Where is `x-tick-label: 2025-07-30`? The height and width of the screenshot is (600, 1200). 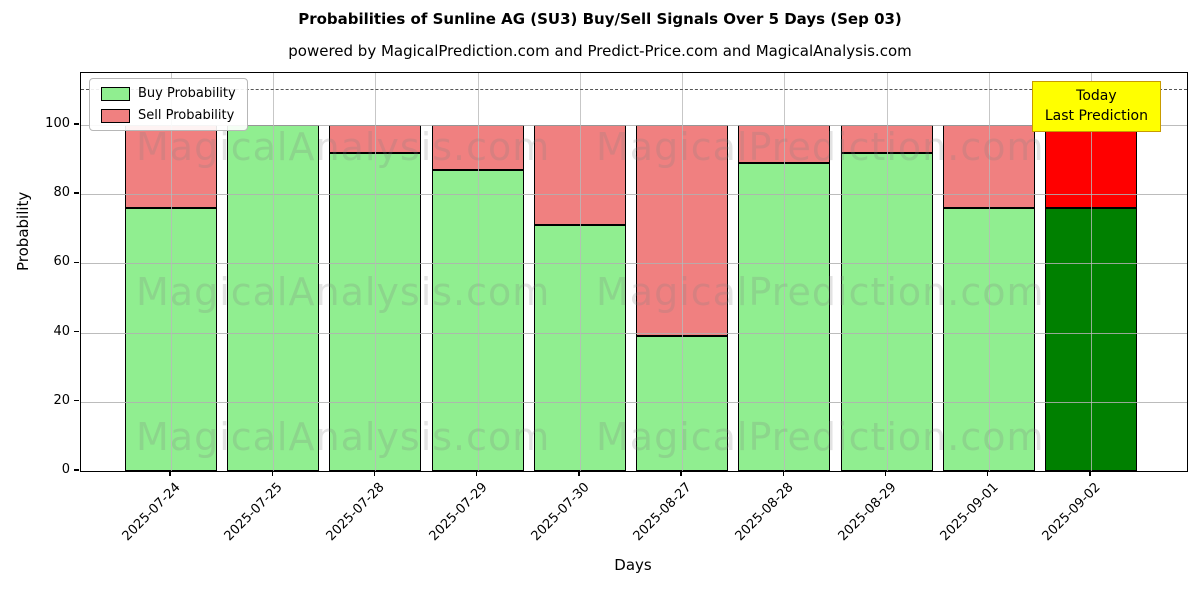
x-tick-label: 2025-07-30 is located at coordinates (560, 512).